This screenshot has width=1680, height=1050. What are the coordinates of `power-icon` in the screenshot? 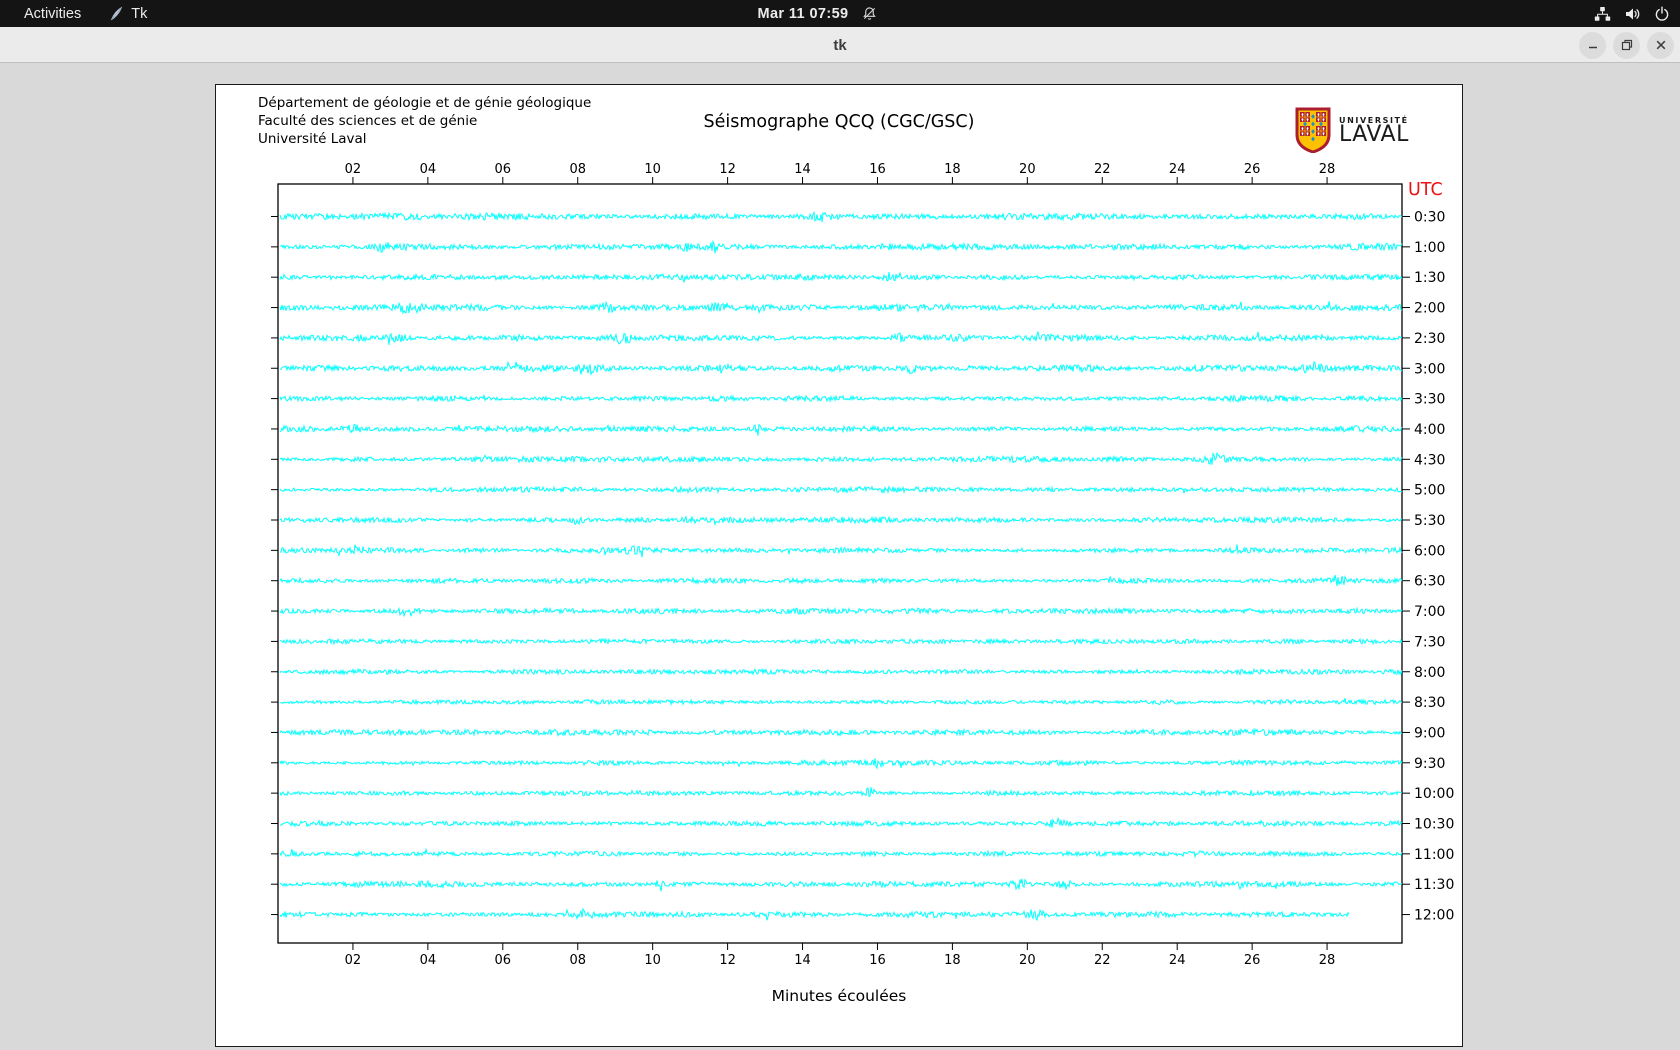 It's located at (1662, 14).